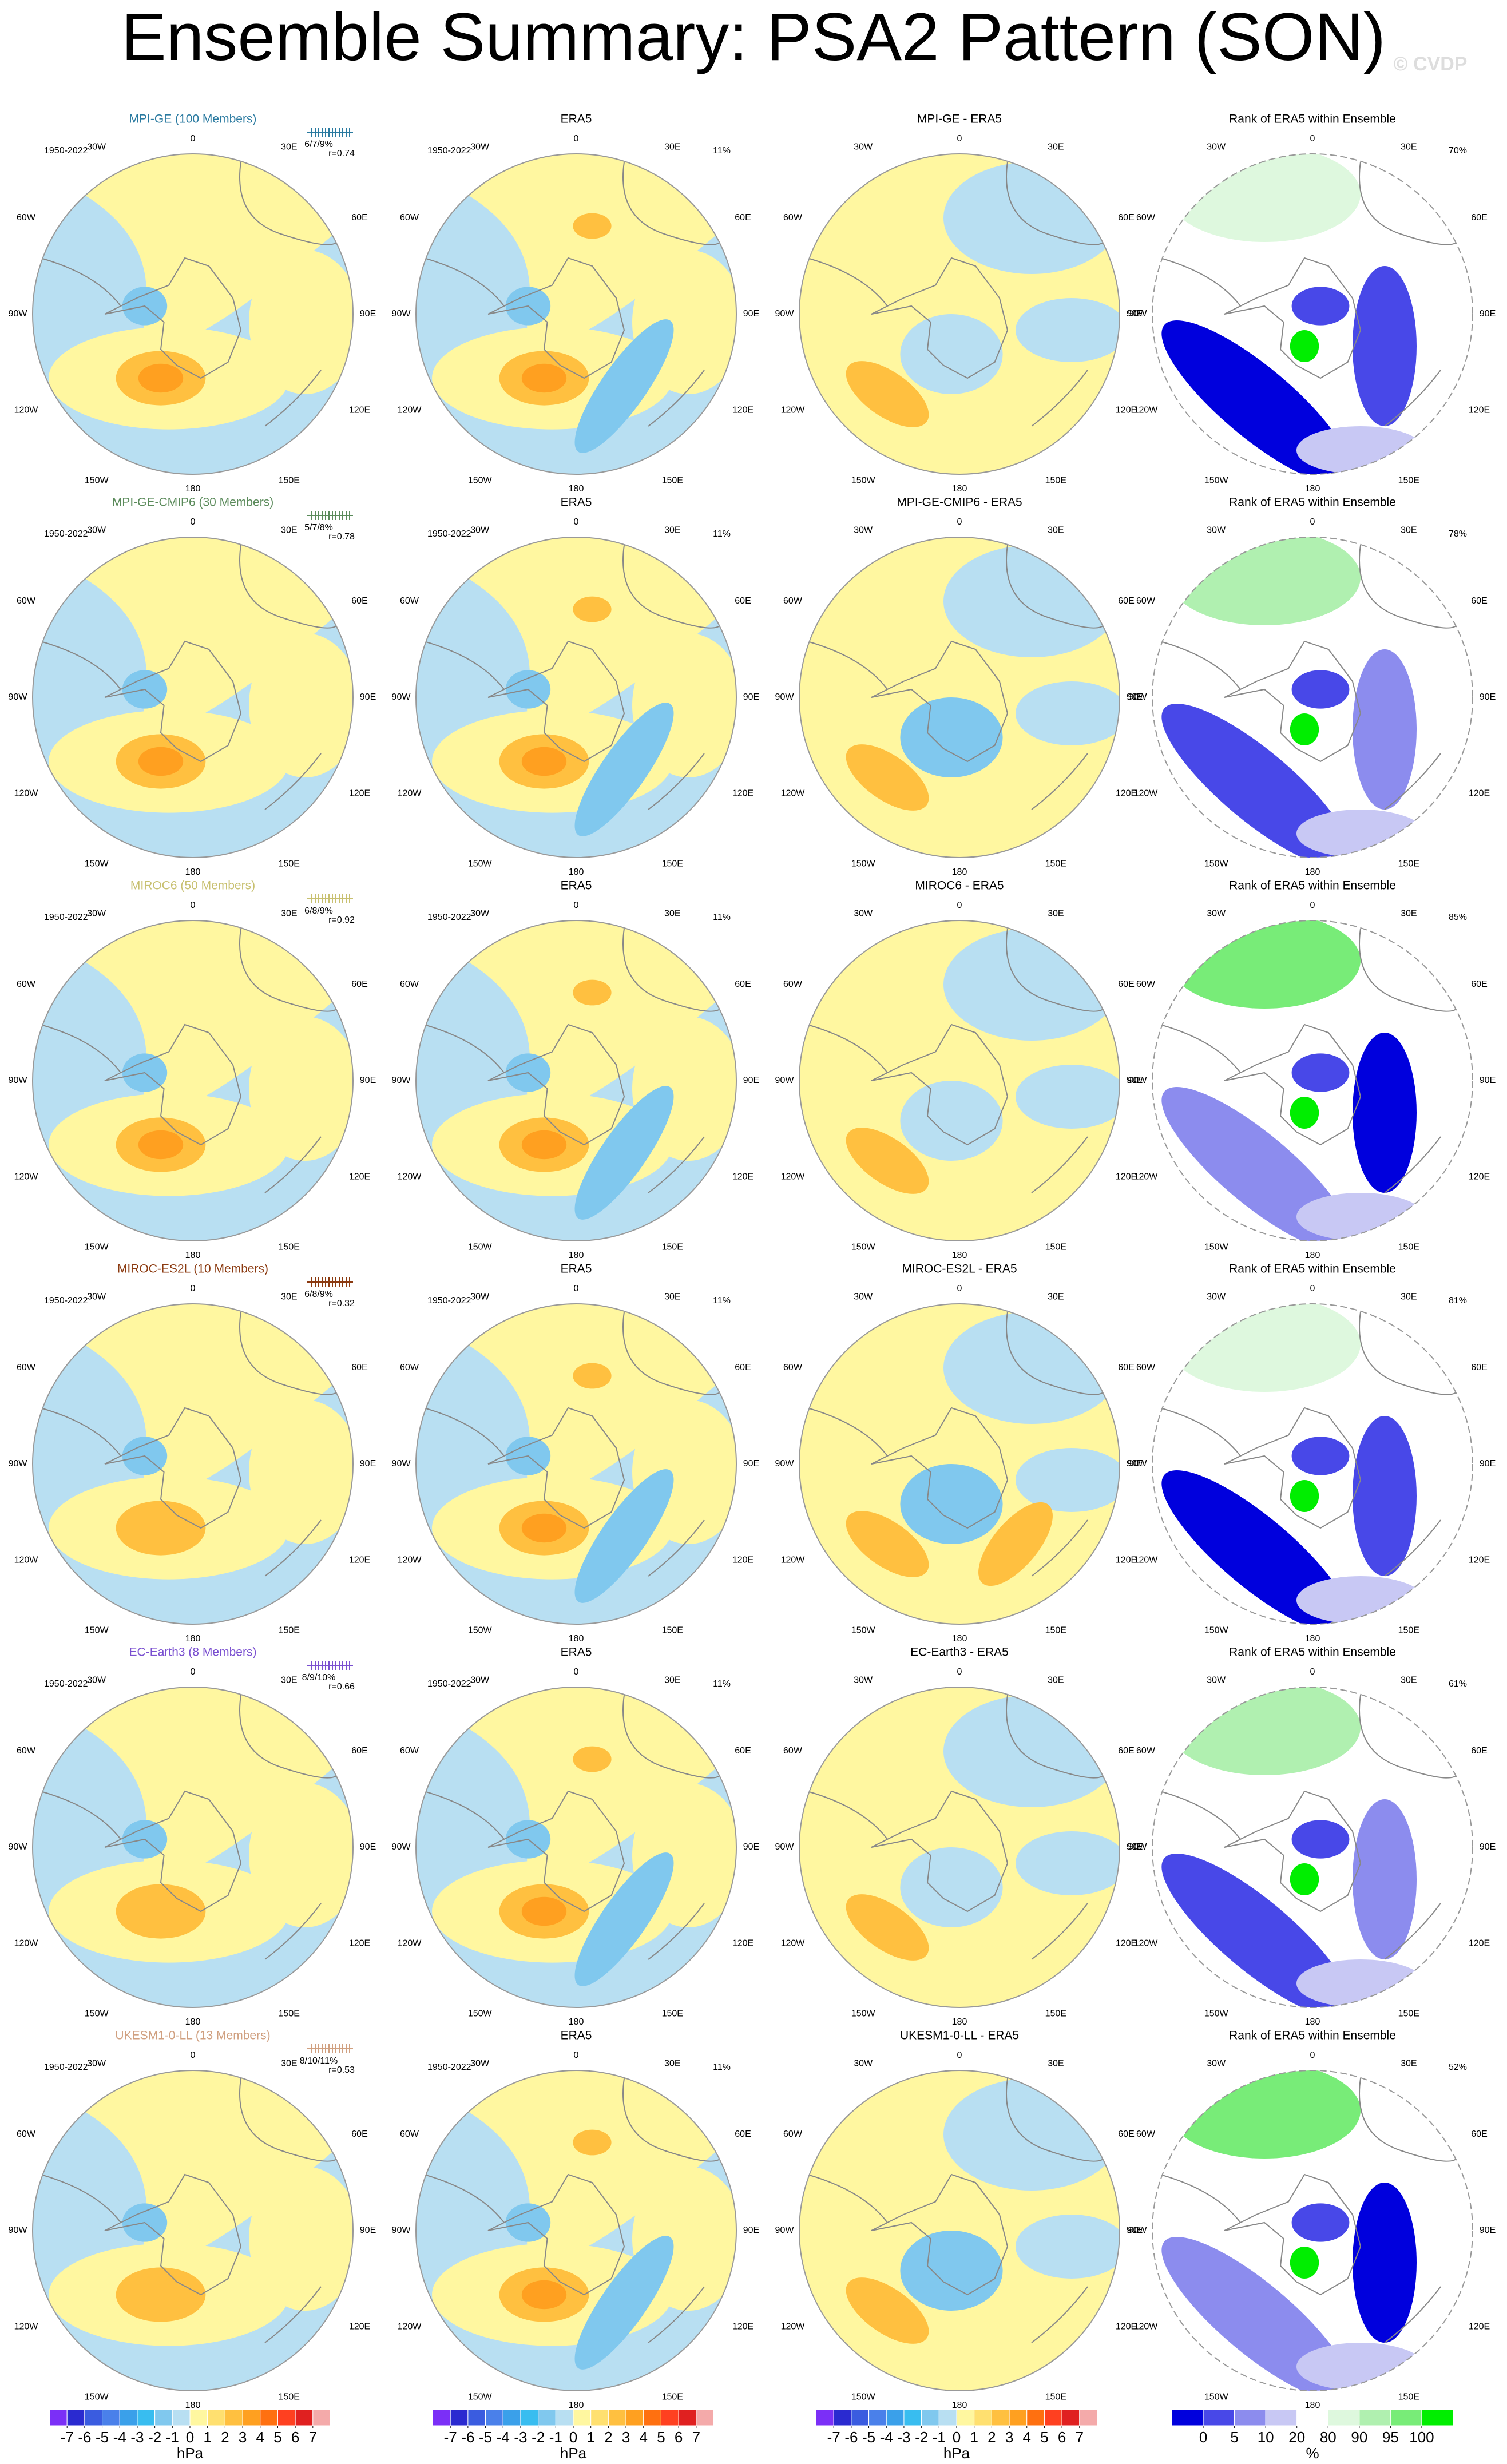 The image size is (1507, 2464). I want to click on colorbar-label: 1, so click(974, 2437).